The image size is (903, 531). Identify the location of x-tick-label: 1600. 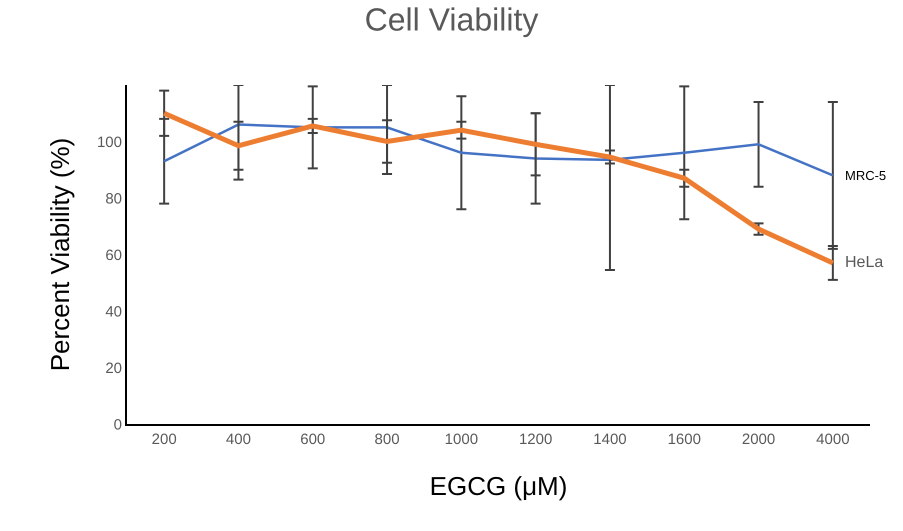
(684, 439).